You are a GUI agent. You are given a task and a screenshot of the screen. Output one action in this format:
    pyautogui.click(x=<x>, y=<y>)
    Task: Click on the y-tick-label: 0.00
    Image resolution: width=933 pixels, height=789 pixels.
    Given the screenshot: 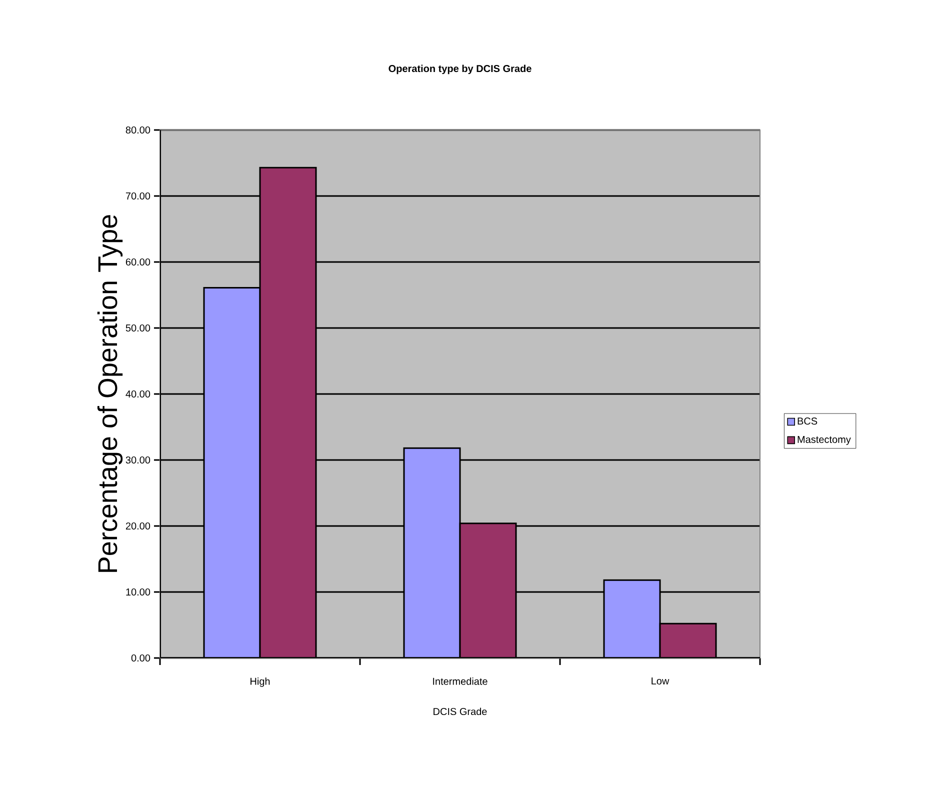 What is the action you would take?
    pyautogui.click(x=140, y=658)
    